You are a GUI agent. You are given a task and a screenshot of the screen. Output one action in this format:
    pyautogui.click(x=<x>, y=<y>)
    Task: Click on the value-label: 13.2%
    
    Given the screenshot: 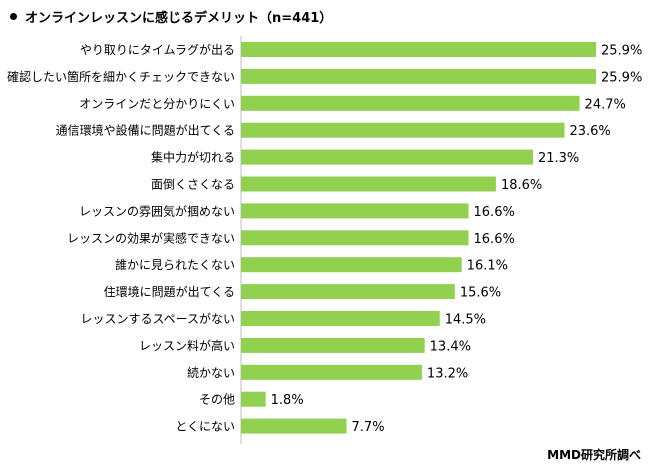 What is the action you would take?
    pyautogui.click(x=447, y=373)
    